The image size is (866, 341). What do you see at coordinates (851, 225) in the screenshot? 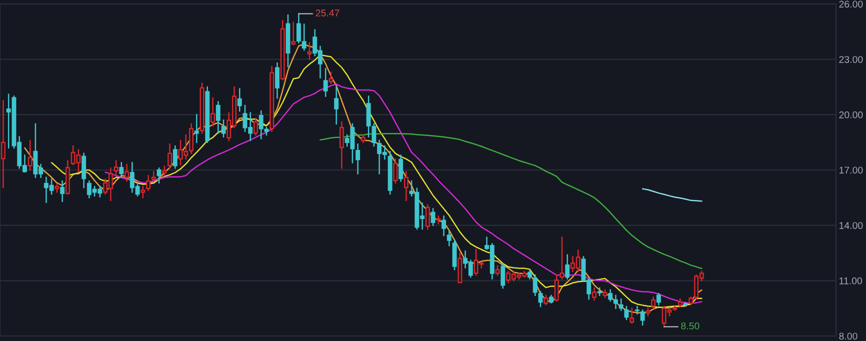
I see `y-tick-label: 14.00` at bounding box center [851, 225].